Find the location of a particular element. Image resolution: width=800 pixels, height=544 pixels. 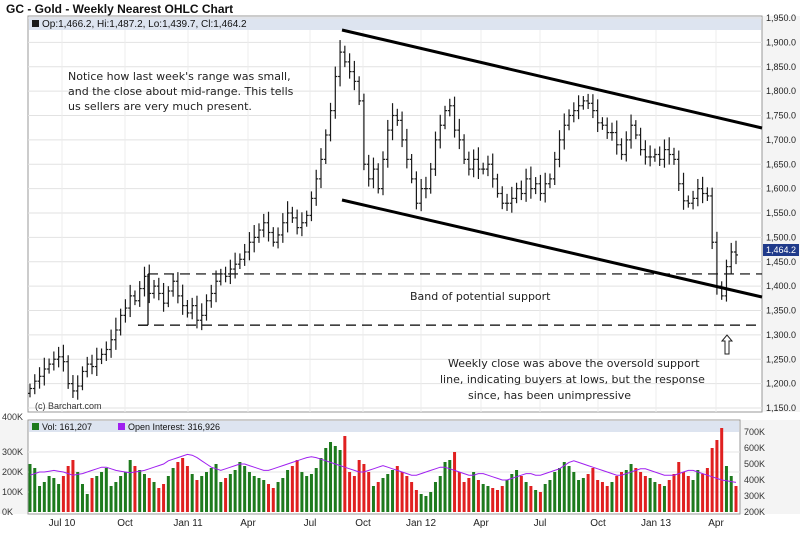

volume-panel-max-label: 400K is located at coordinates (12, 417).